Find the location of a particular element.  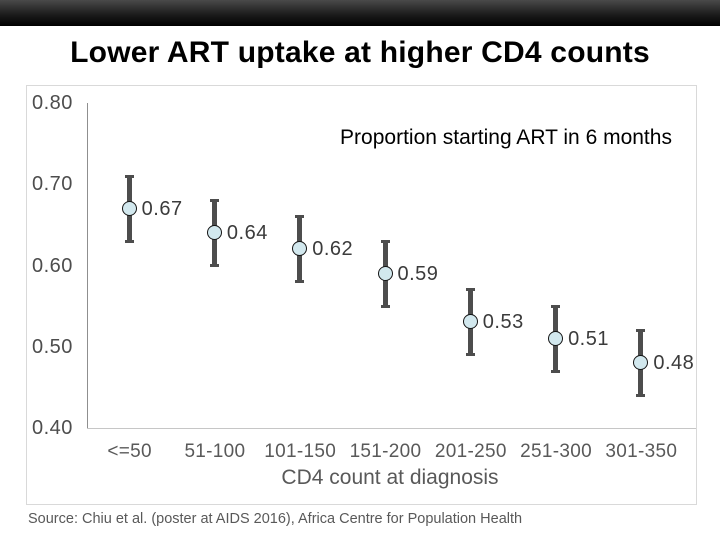

x-tick-label: <=50 is located at coordinates (129, 451).